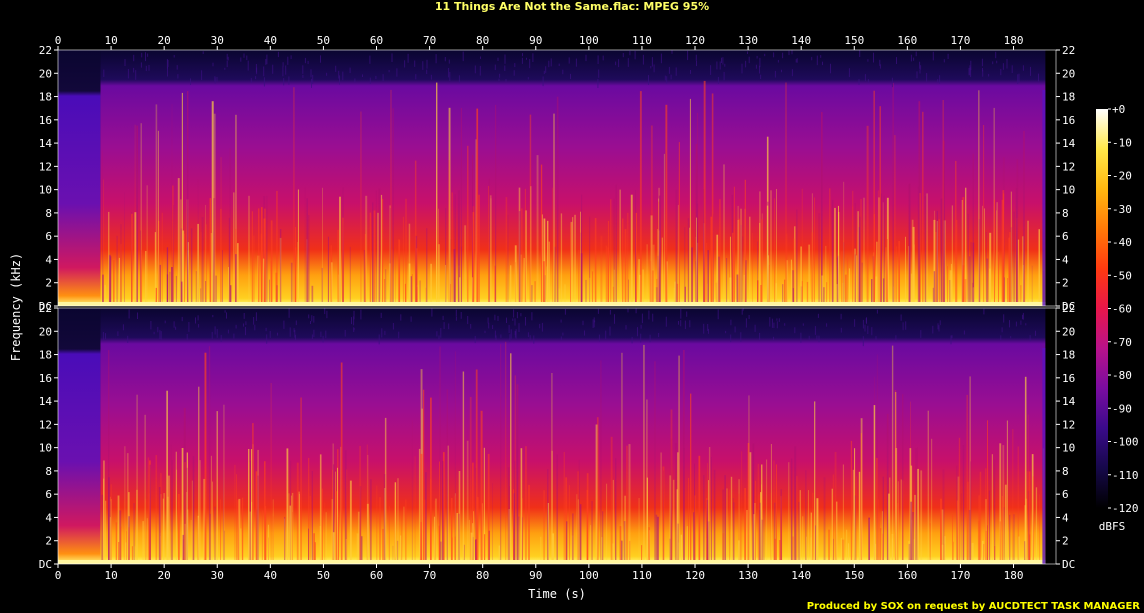 The image size is (1144, 613). Describe the element at coordinates (48, 236) in the screenshot. I see `y-tick-label-left: 6` at that location.